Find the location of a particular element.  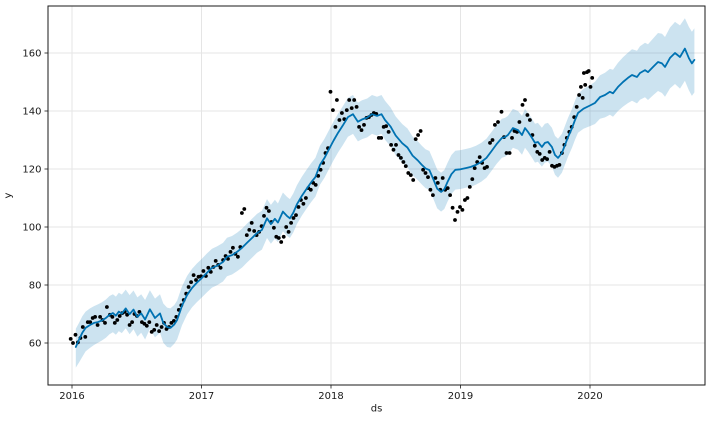

y-tick-label: 100 is located at coordinates (31, 228).